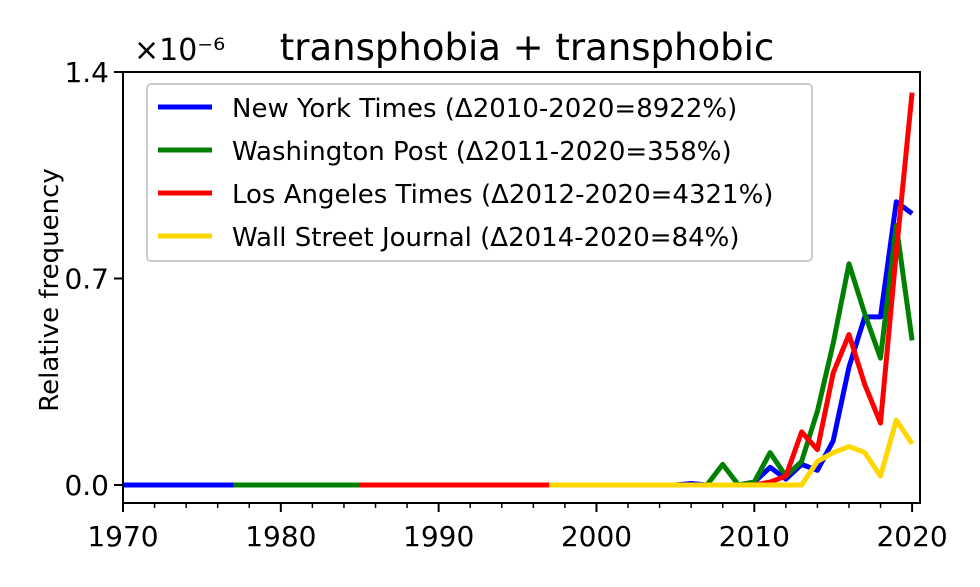 The height and width of the screenshot is (587, 980). What do you see at coordinates (596, 536) in the screenshot?
I see `x-tick-label: 2000` at bounding box center [596, 536].